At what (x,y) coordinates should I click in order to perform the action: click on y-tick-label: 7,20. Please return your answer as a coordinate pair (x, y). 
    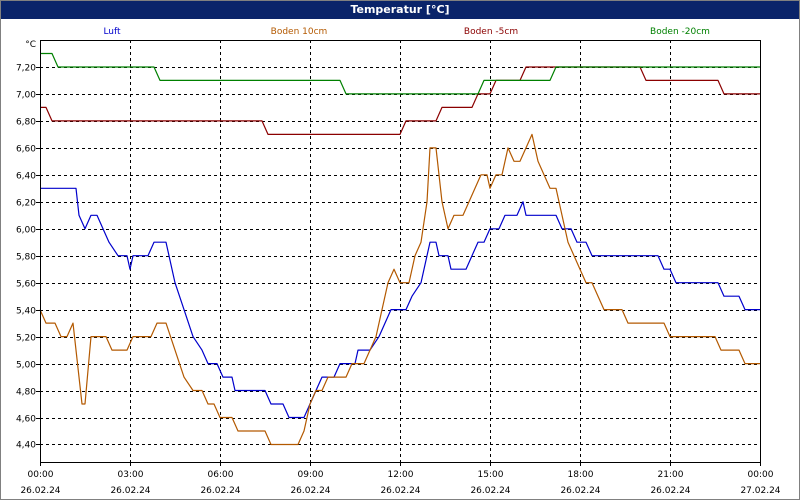
    Looking at the image, I should click on (26, 69).